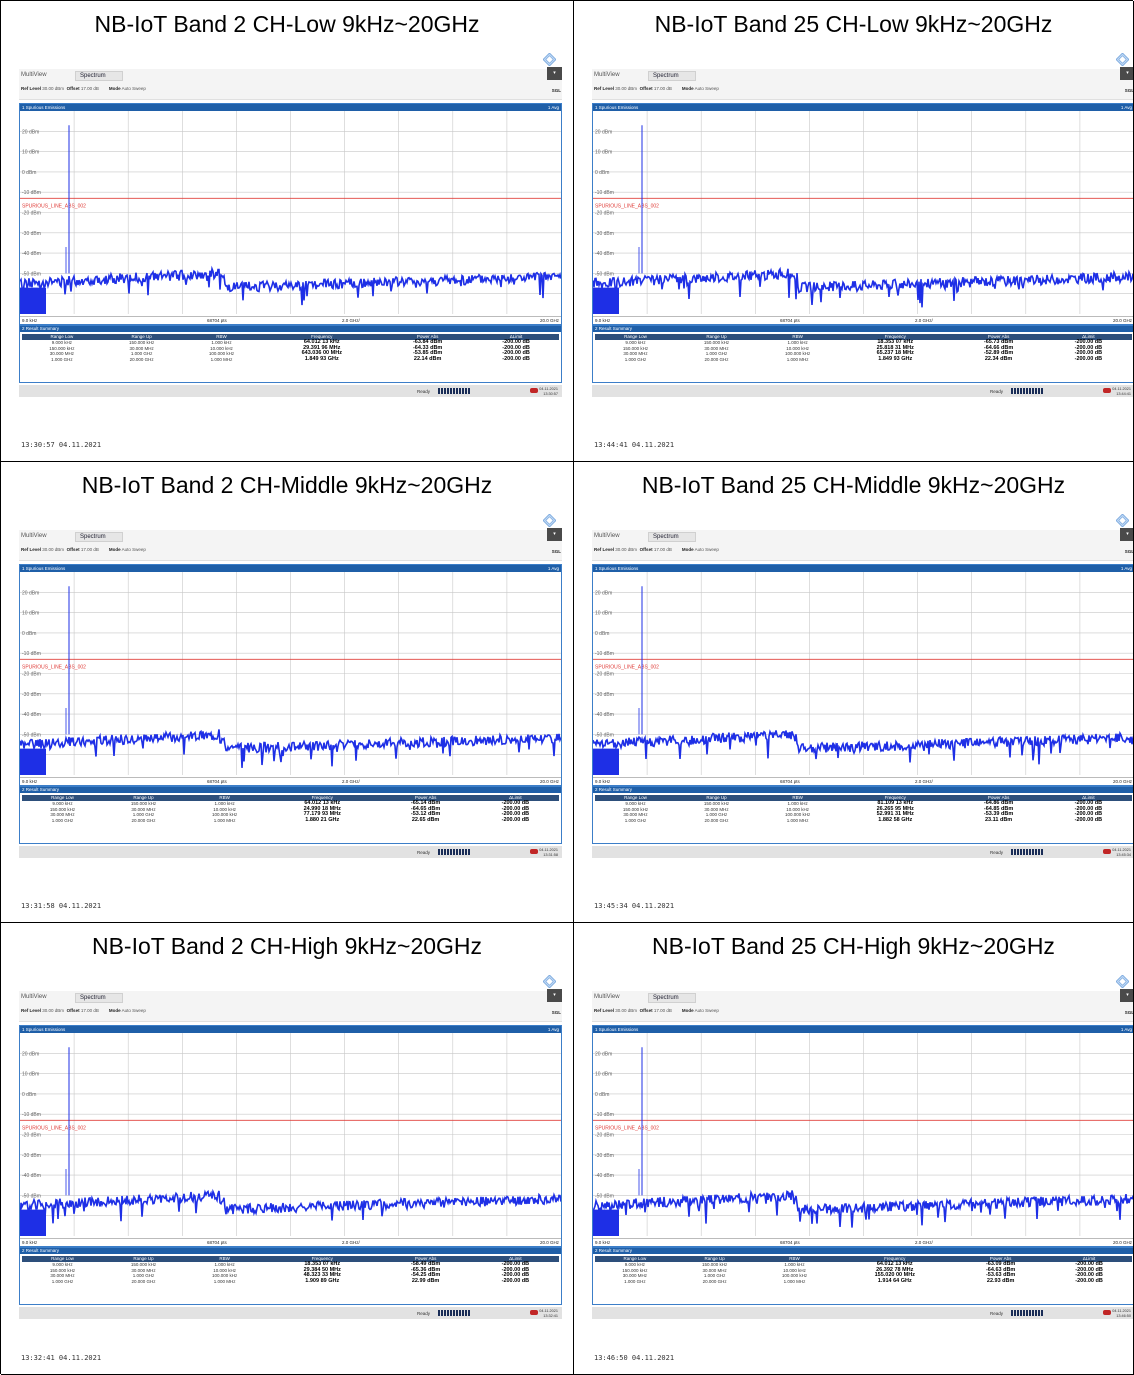  Describe the element at coordinates (635, 348) in the screenshot. I see `range-low-cell: 150.000 kHz` at that location.